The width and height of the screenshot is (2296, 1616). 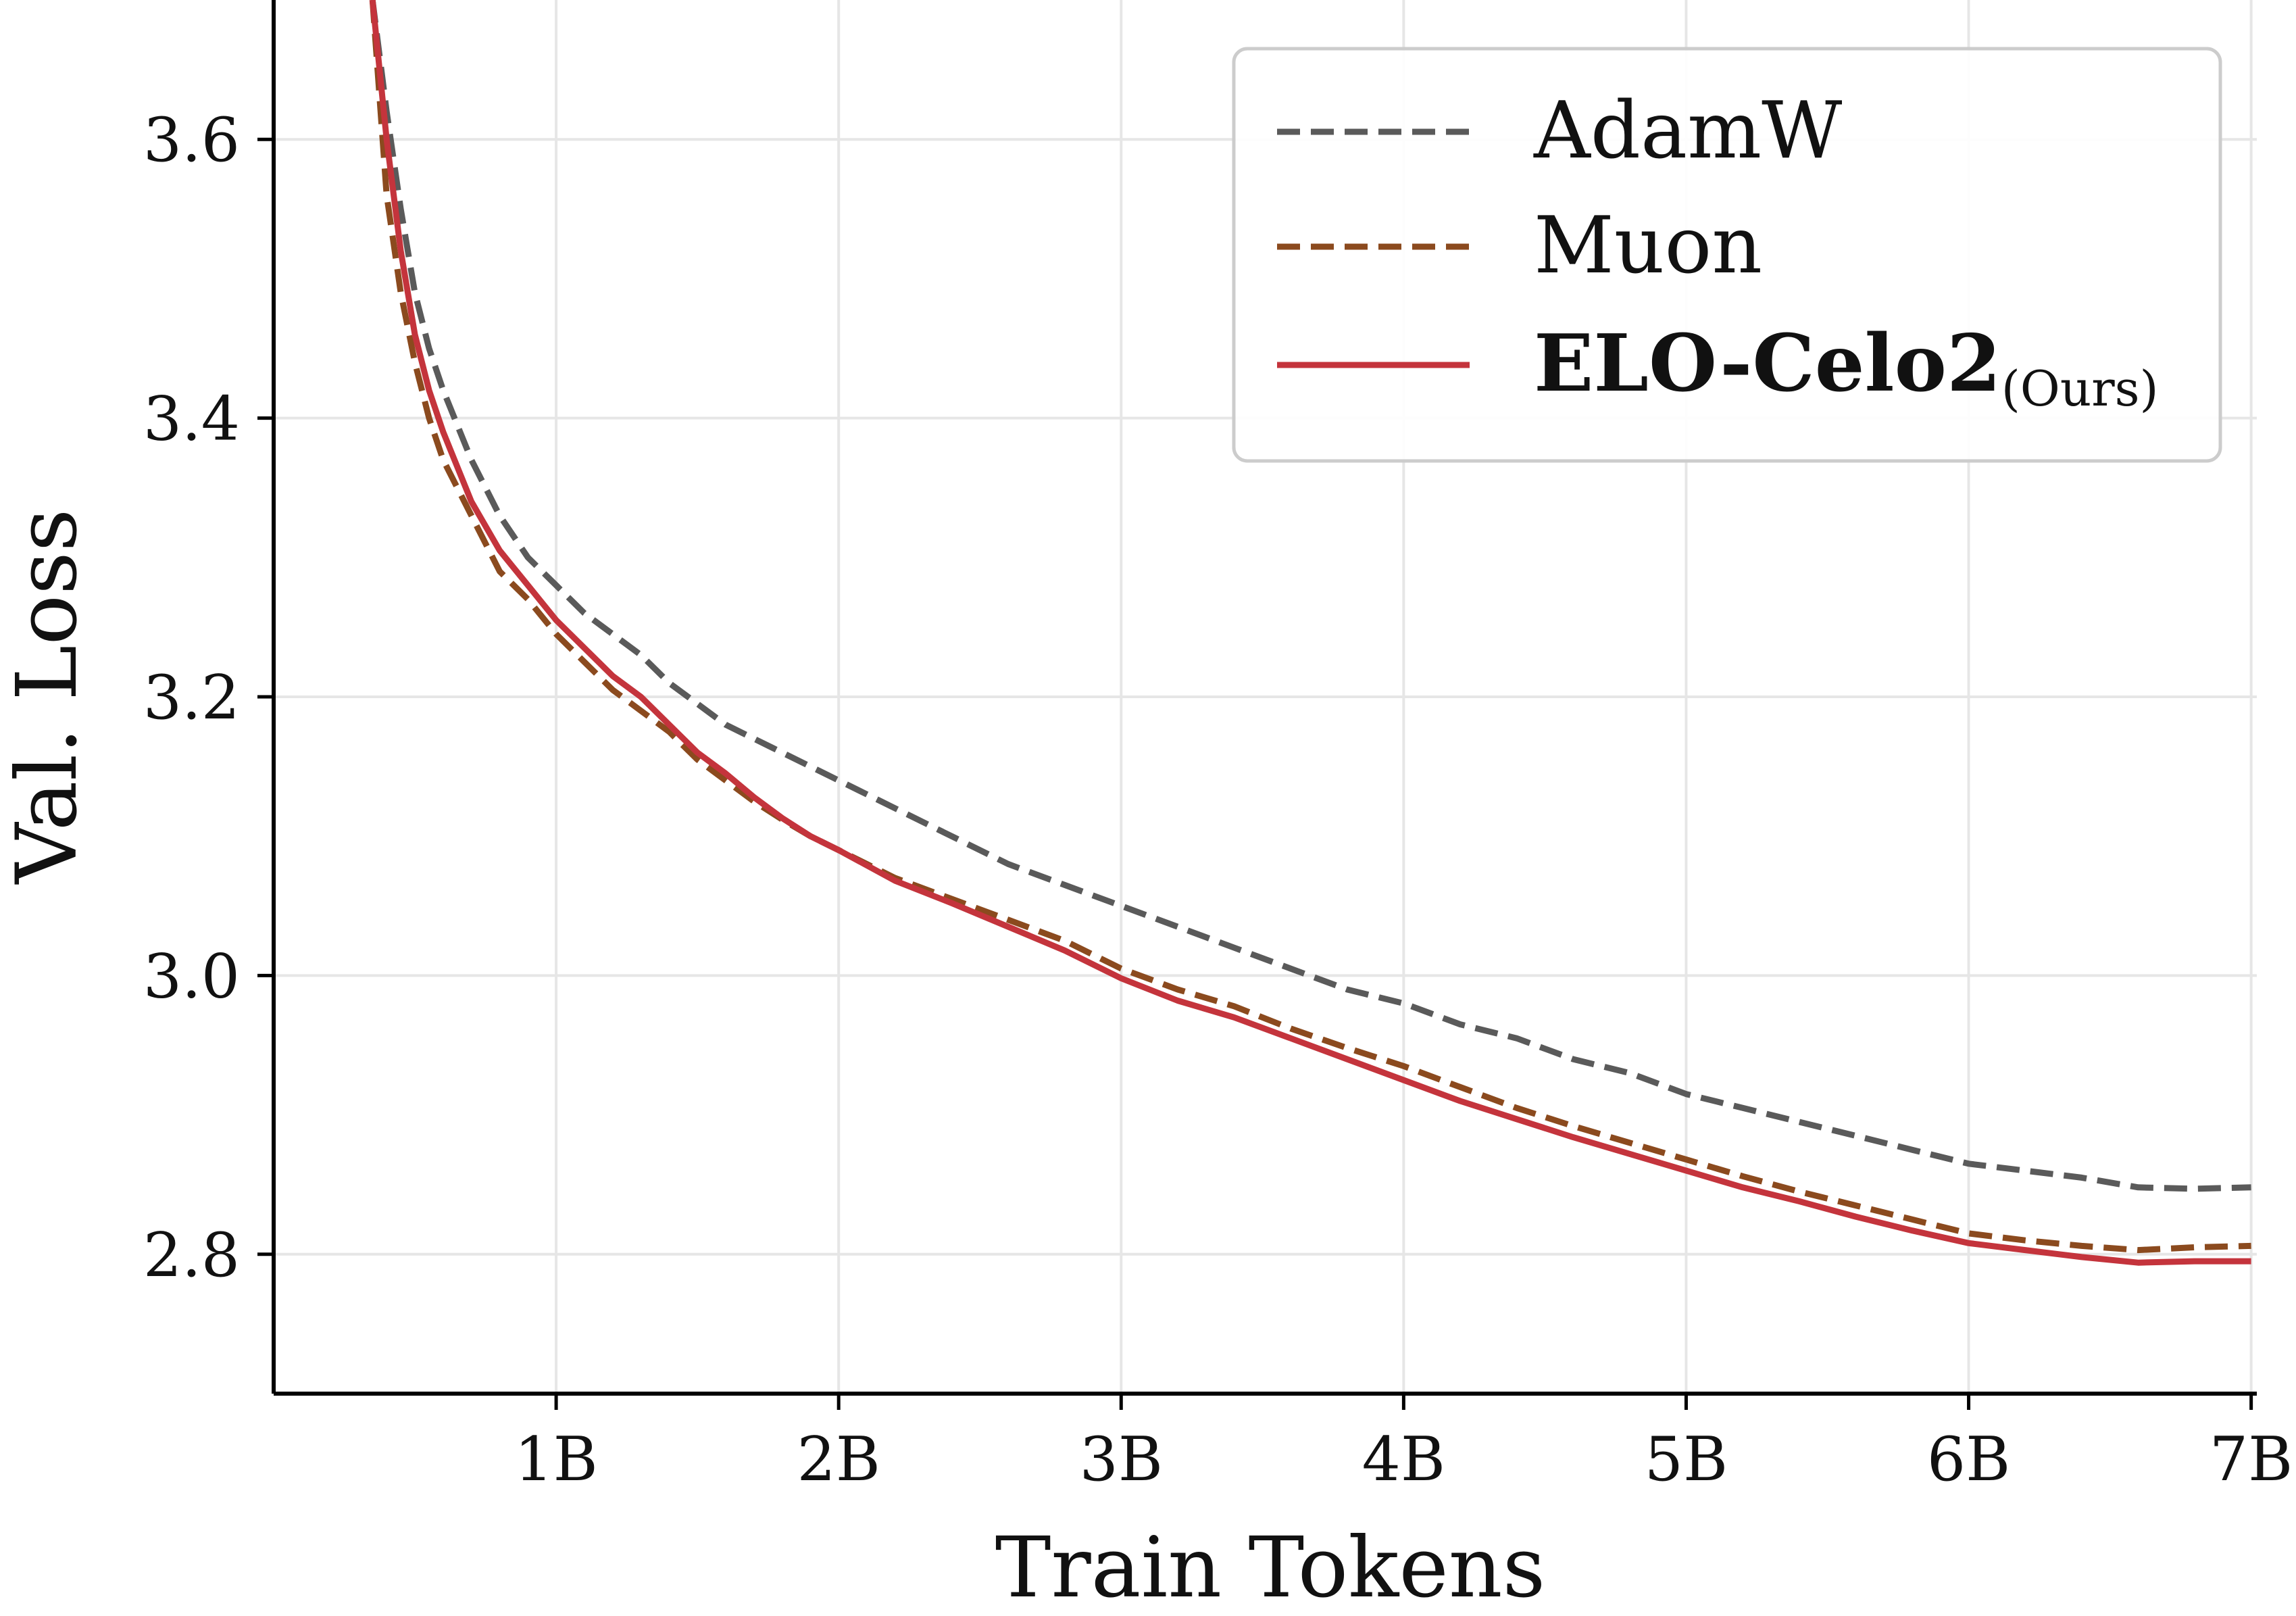 I want to click on y-tick-label: 3.6, so click(x=192, y=140).